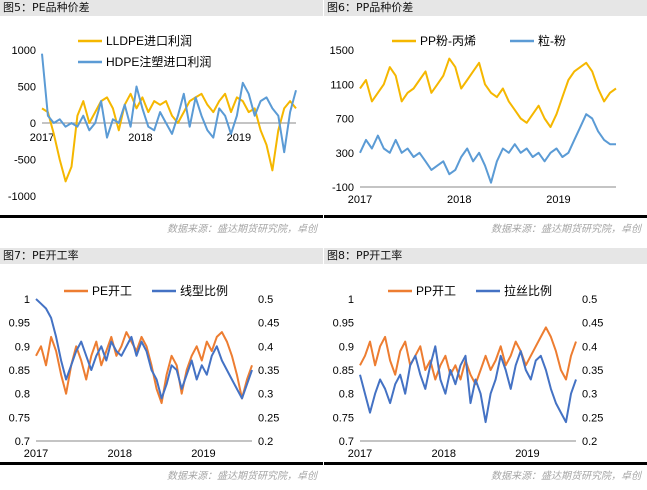 The image size is (647, 490). What do you see at coordinates (24, 51) in the screenshot?
I see `y-tick-label: 1000` at bounding box center [24, 51].